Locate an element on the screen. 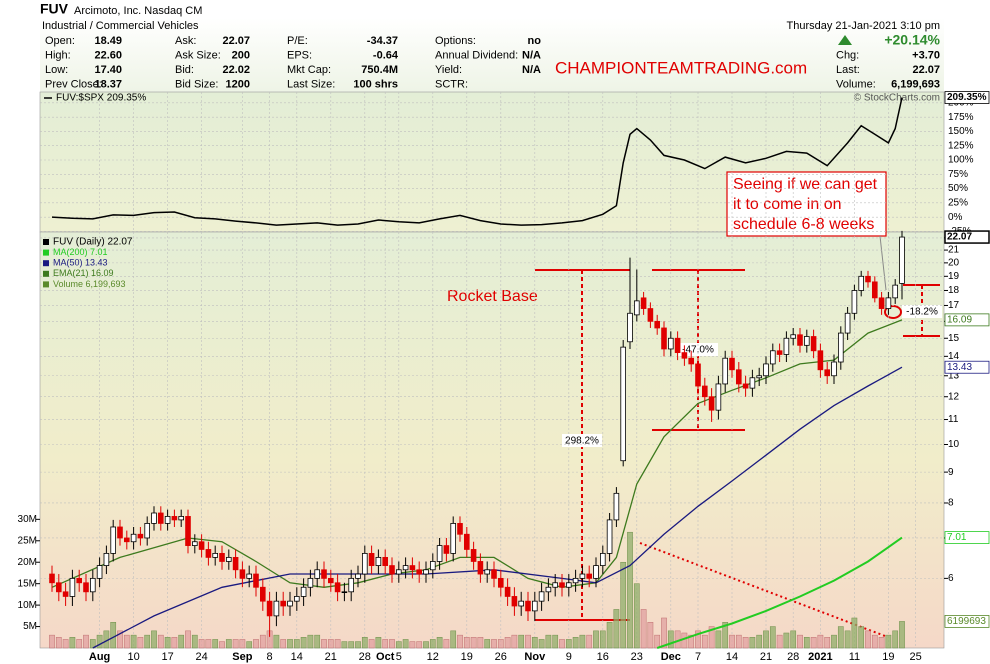  field-value: +3.70 is located at coordinates (926, 55).